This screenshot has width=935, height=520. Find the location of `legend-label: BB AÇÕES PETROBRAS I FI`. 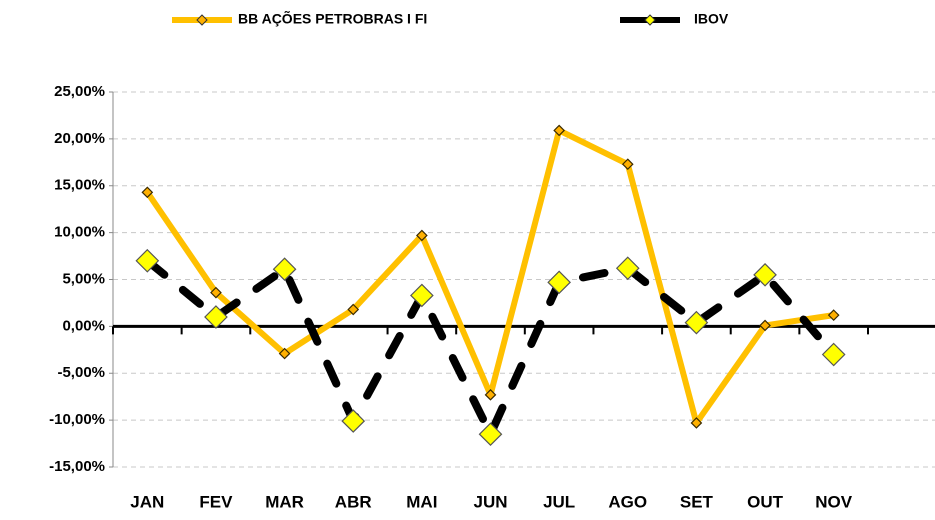

legend-label: BB AÇÕES PETROBRAS I FI is located at coordinates (332, 18).